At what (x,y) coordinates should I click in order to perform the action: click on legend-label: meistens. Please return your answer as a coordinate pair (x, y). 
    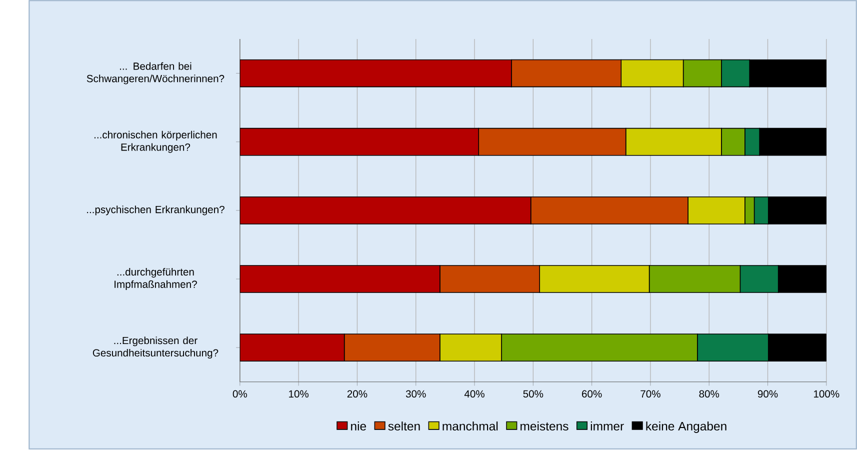
    Looking at the image, I should click on (544, 426).